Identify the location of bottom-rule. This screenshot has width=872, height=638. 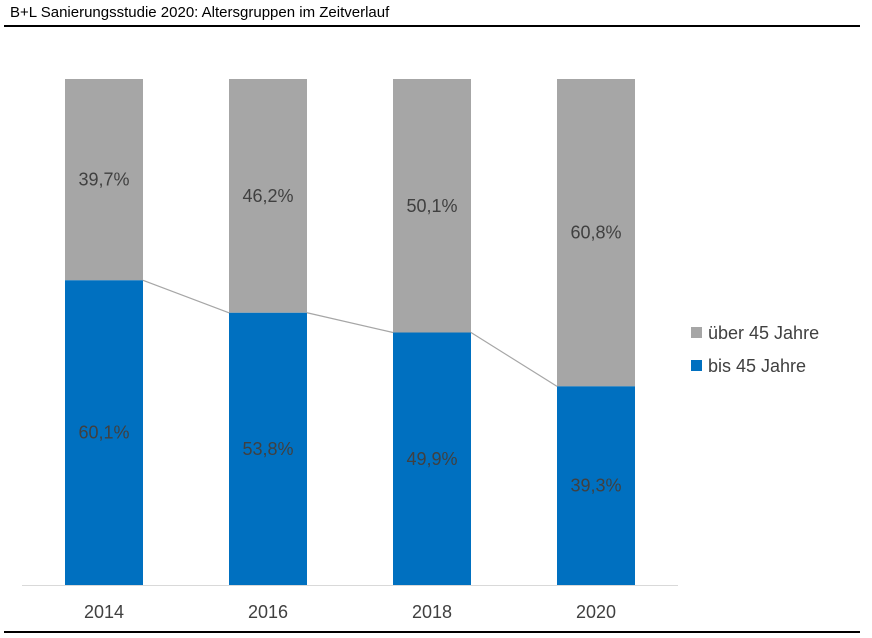
(432, 632).